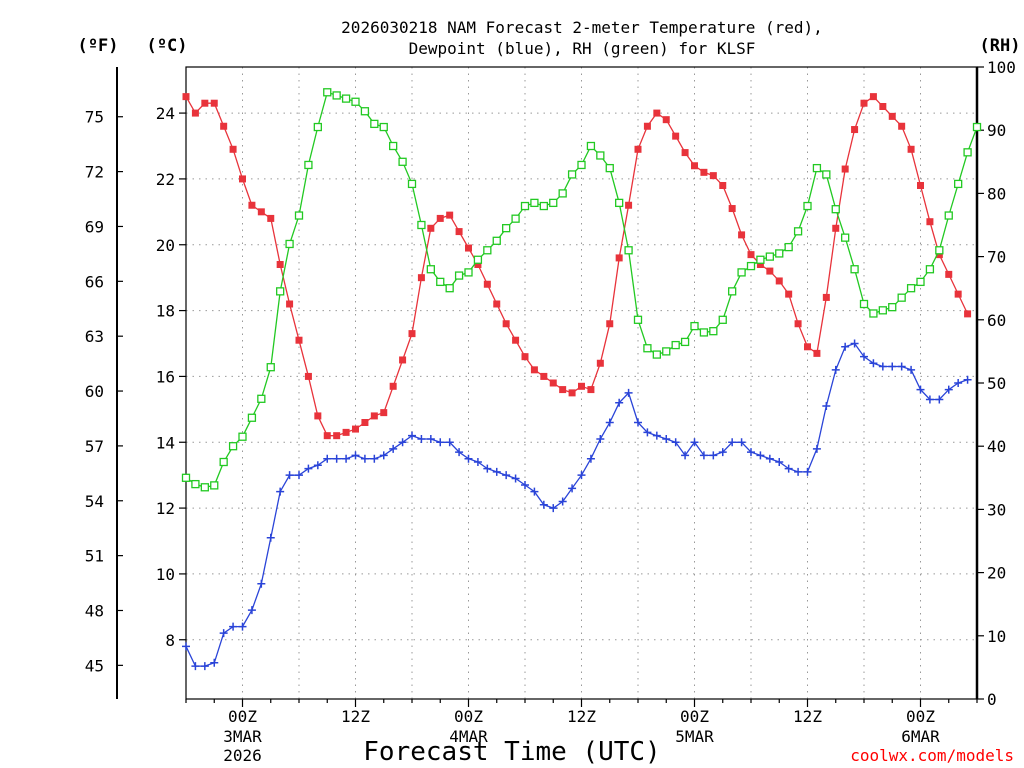 The width and height of the screenshot is (1024, 768). I want to click on fahrenheit-tick-label: 72, so click(94, 172).